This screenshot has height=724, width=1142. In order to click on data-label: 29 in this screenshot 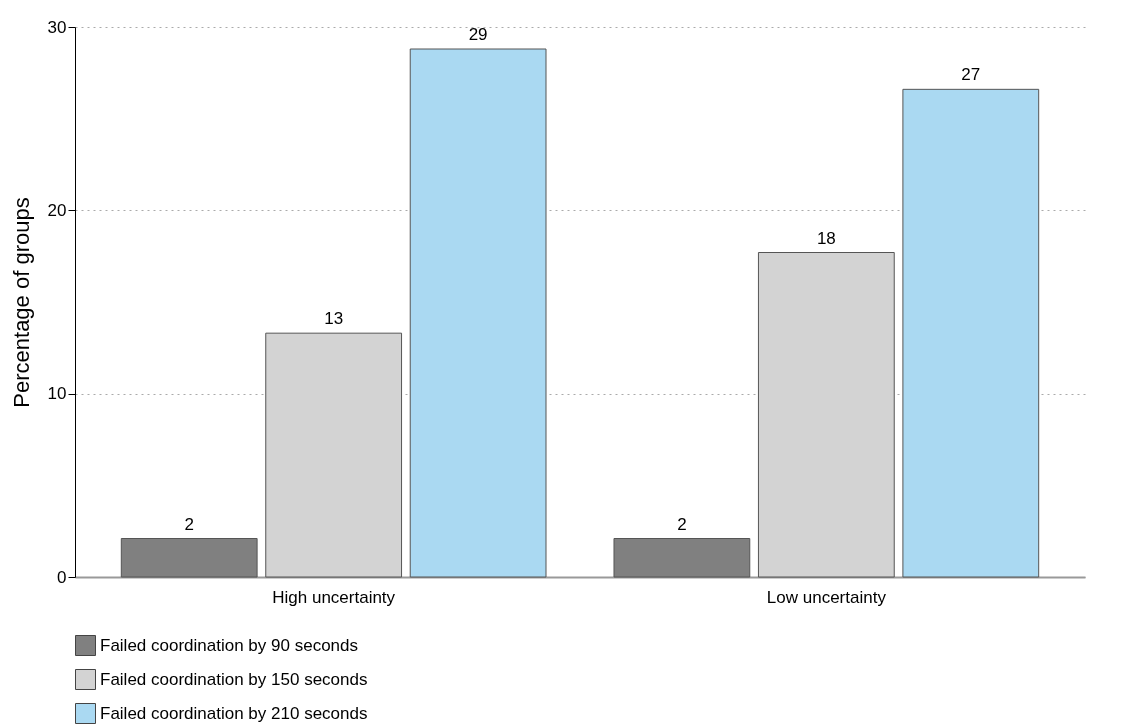, I will do `click(478, 34)`.